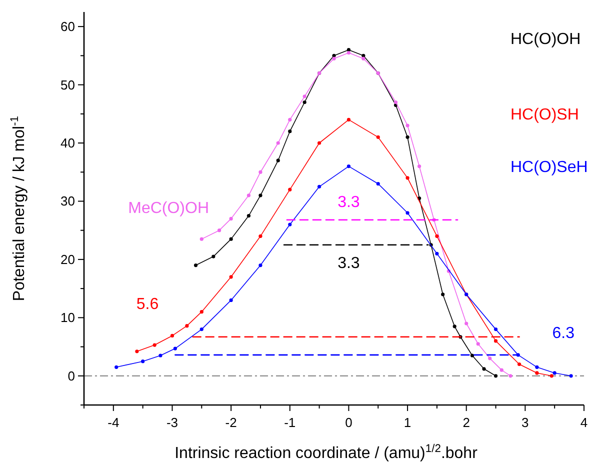 The image size is (592, 466). Describe the element at coordinates (71, 376) in the screenshot. I see `y-tick-label: 0` at that location.